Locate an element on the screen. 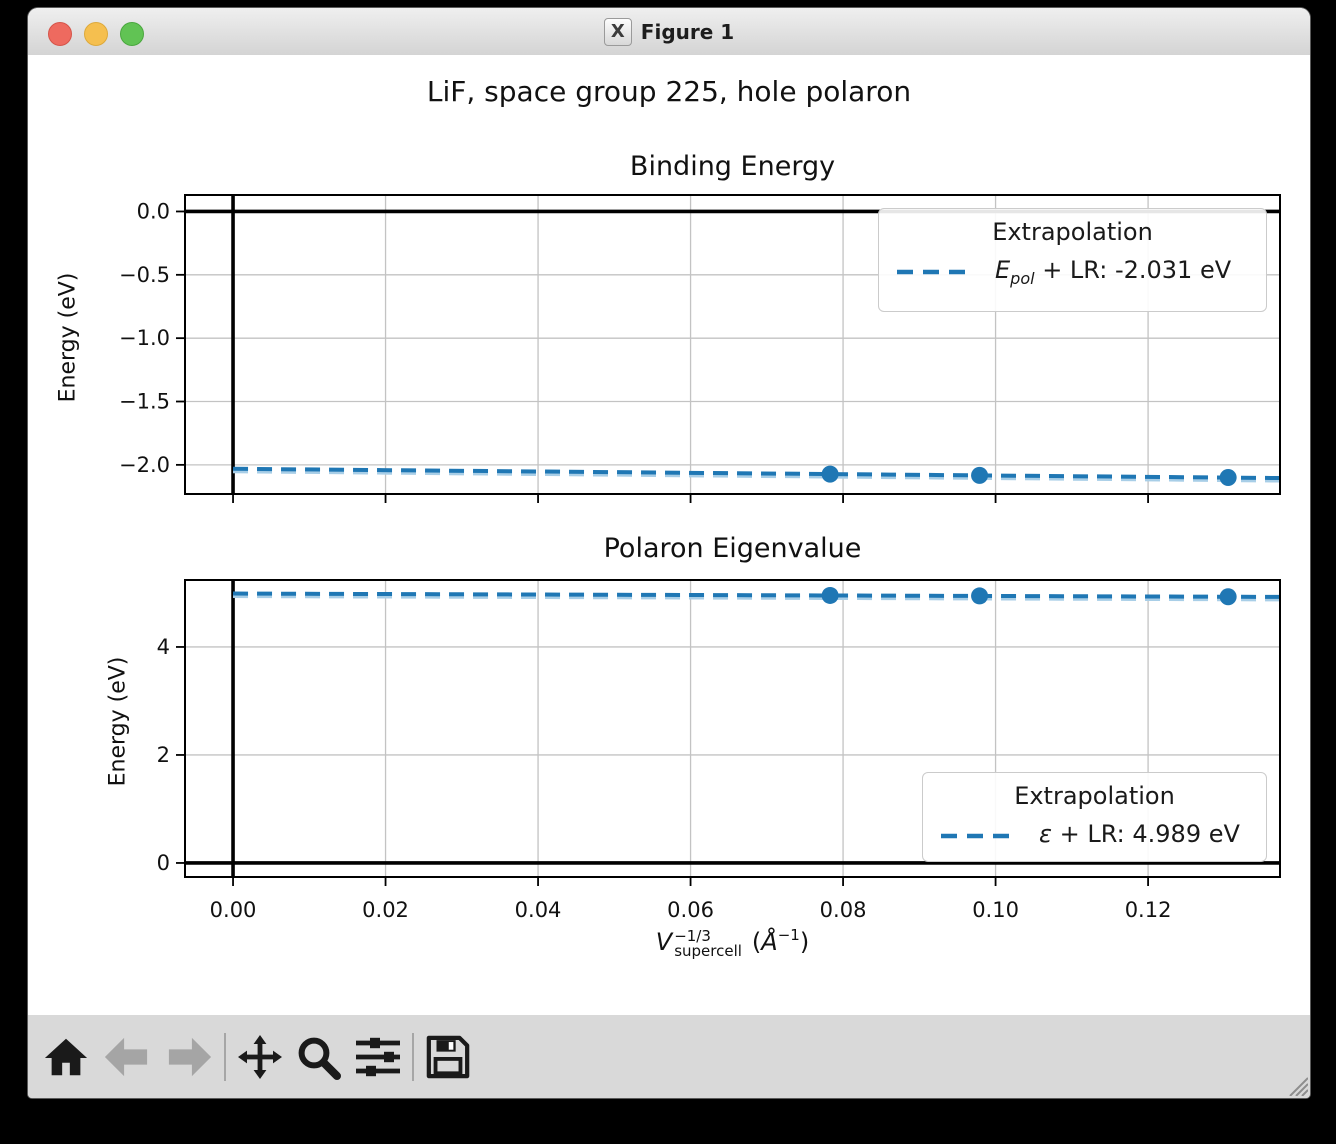  plot1-legend-entry: Epol + LR: -2.031 eV is located at coordinates (1072, 267).